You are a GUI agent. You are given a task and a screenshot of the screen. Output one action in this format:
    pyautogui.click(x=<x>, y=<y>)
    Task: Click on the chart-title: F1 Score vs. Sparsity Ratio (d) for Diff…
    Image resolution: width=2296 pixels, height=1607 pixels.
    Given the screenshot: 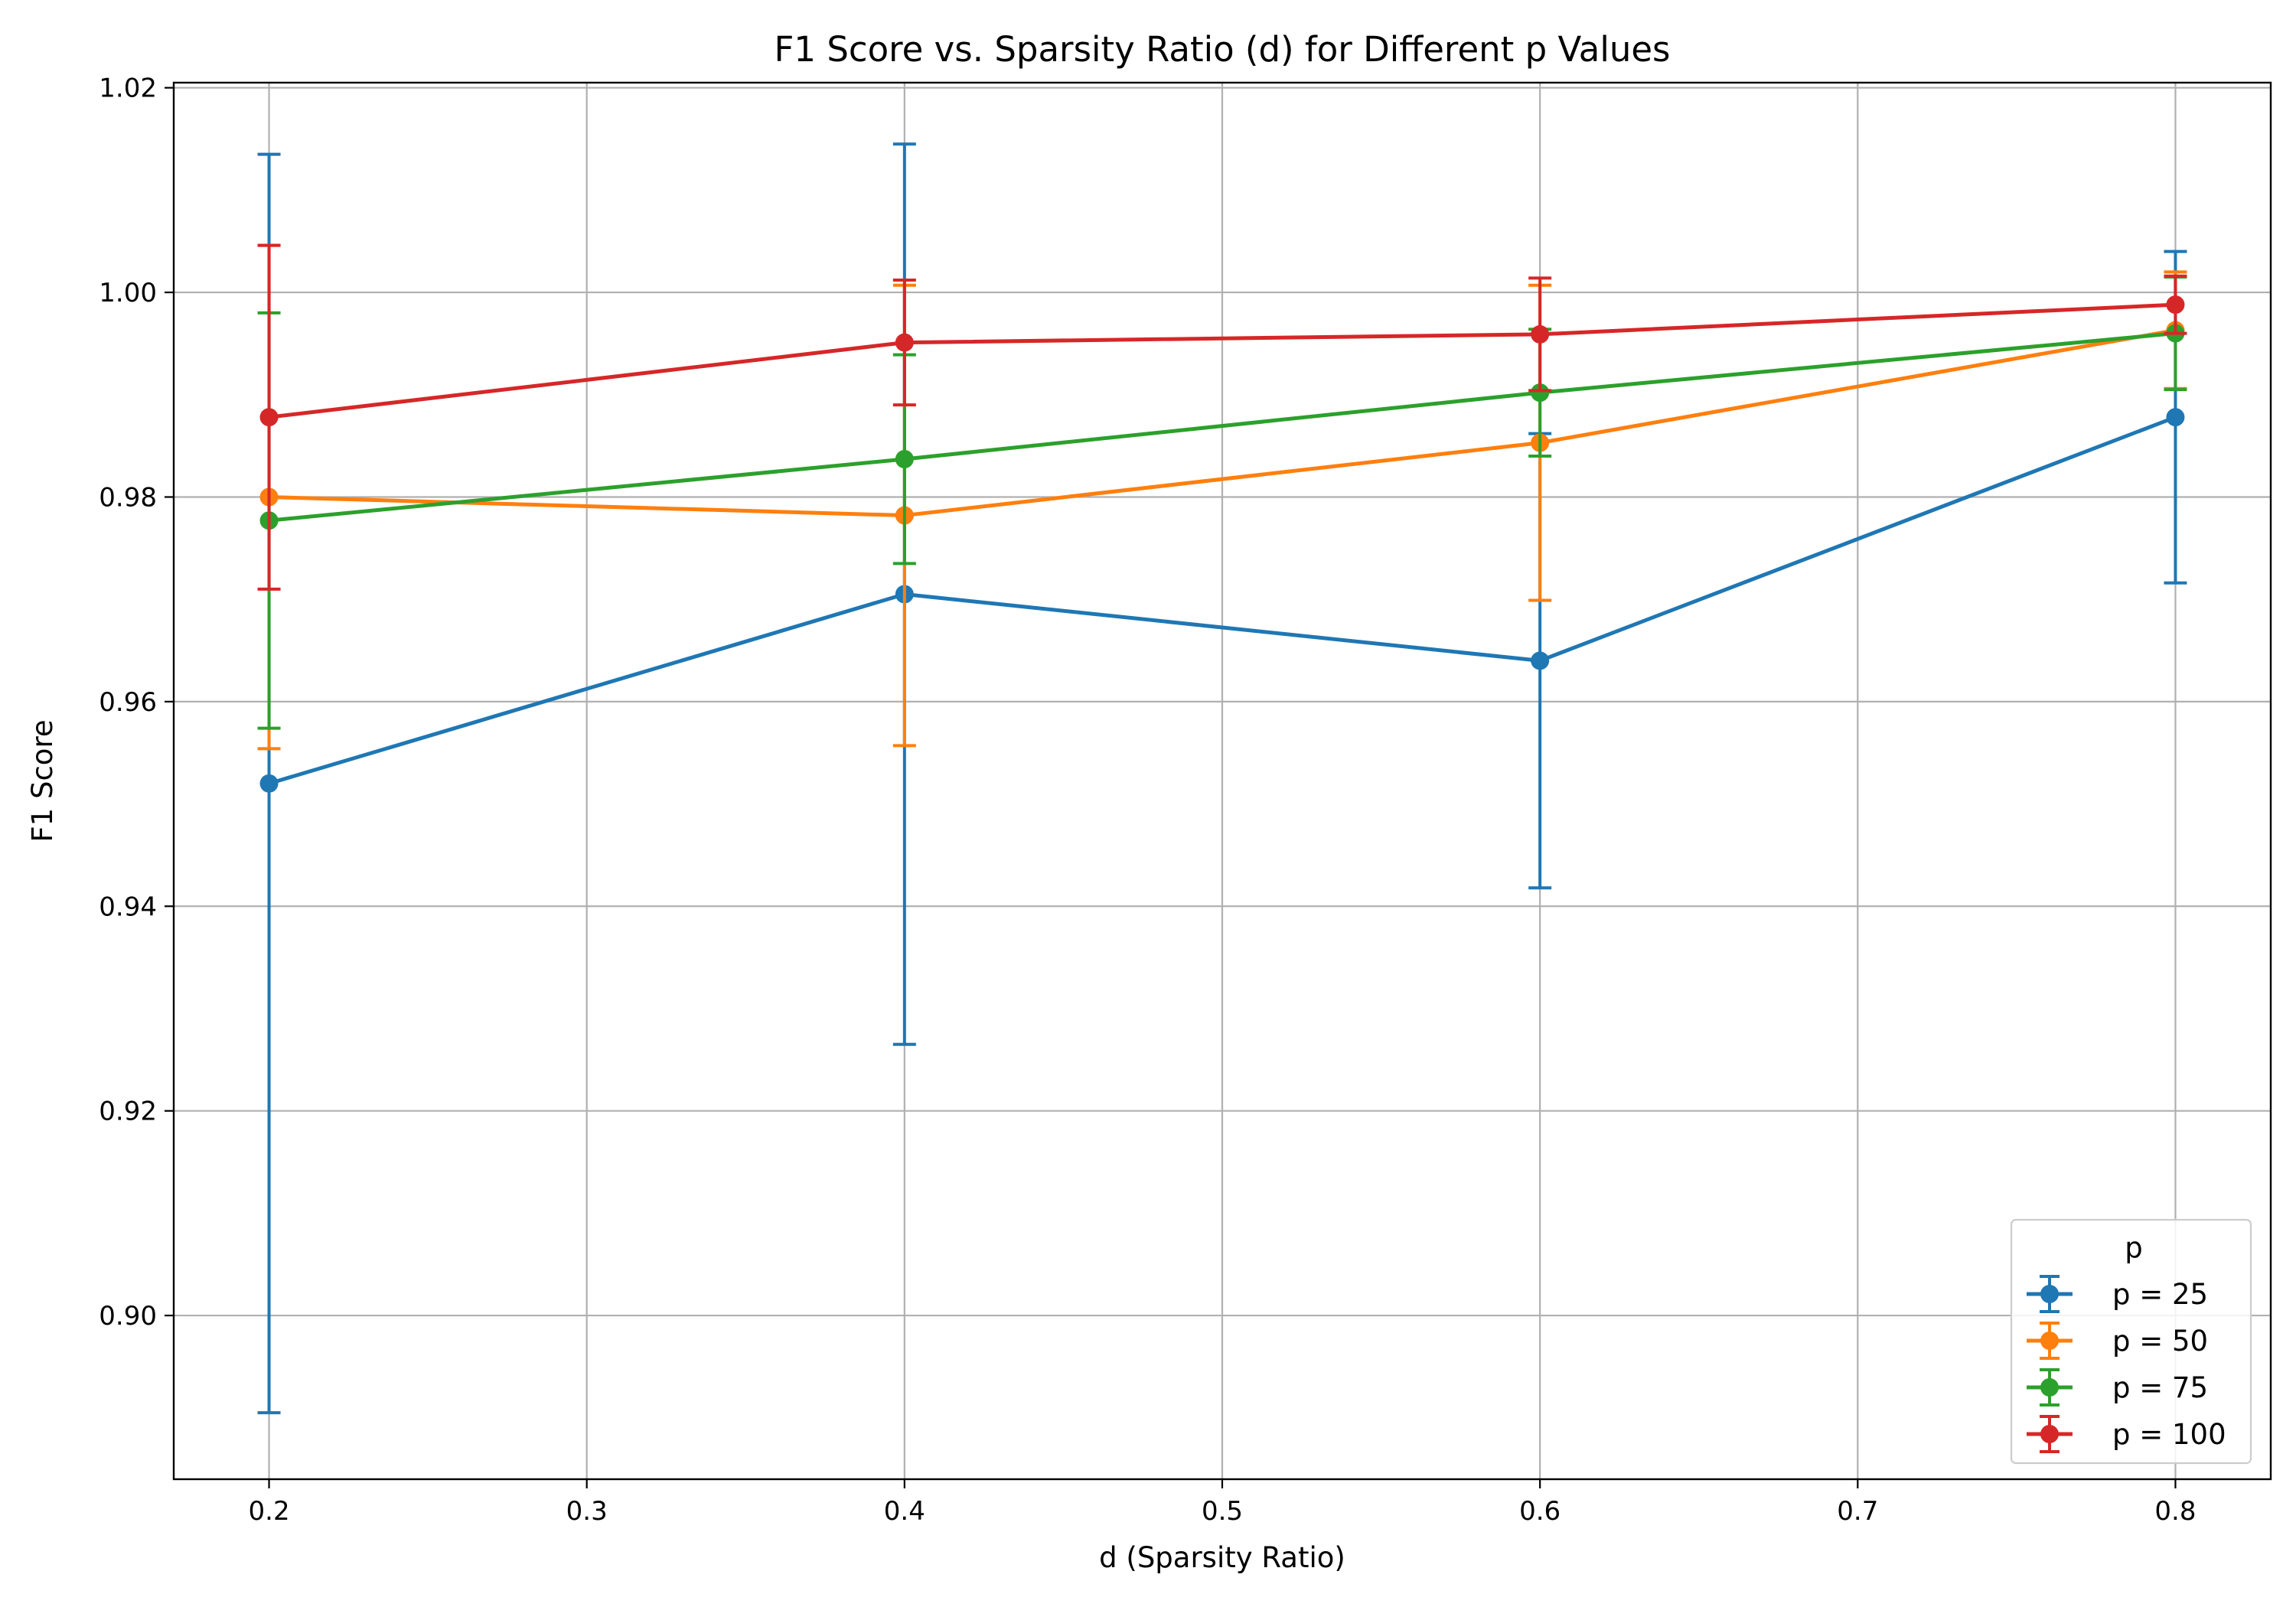 What is the action you would take?
    pyautogui.click(x=1223, y=49)
    